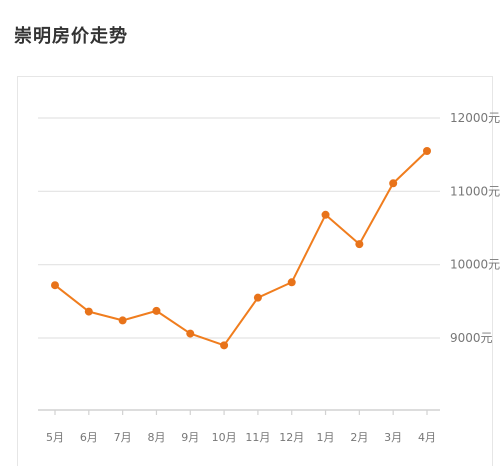  I want to click on y-tick-label: 11000元, so click(475, 191).